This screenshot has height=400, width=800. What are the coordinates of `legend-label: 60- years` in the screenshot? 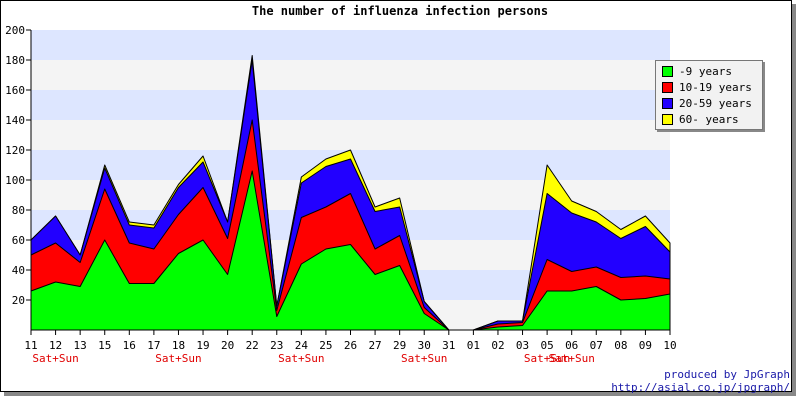 It's located at (709, 119).